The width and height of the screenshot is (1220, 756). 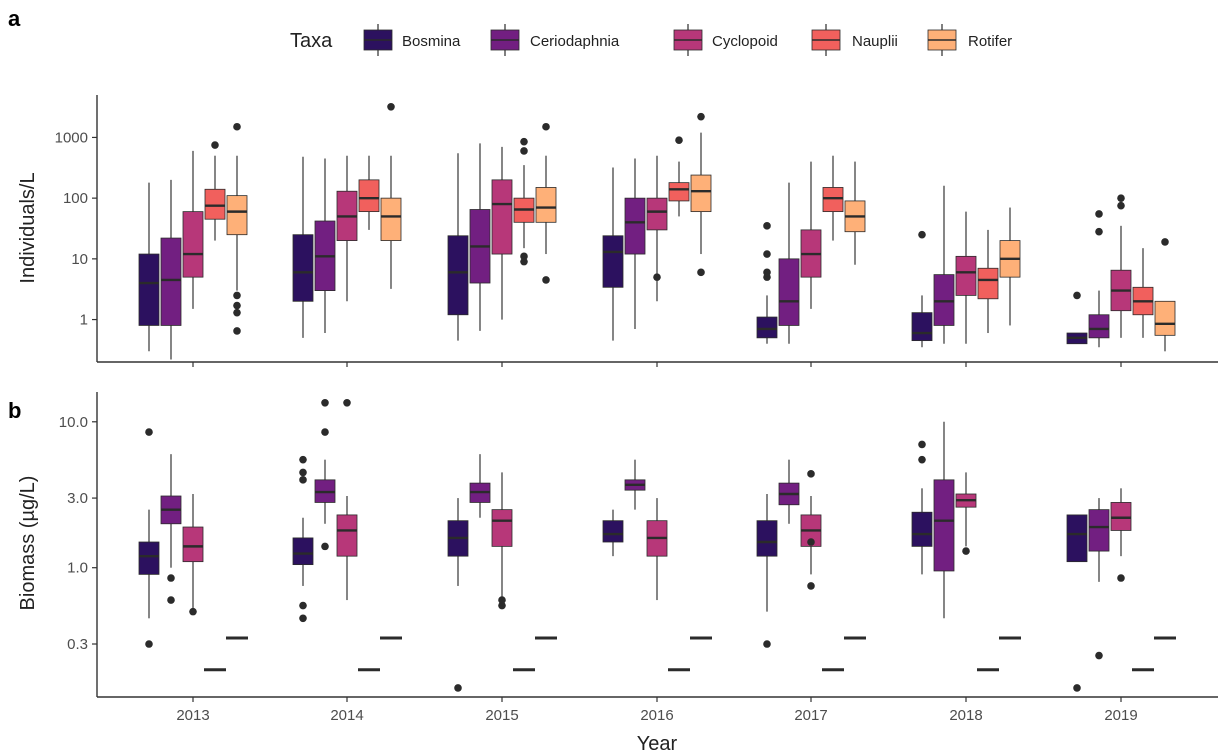 What do you see at coordinates (725, 40) in the screenshot?
I see `legend-item-cyclopoid: Cyclopoid` at bounding box center [725, 40].